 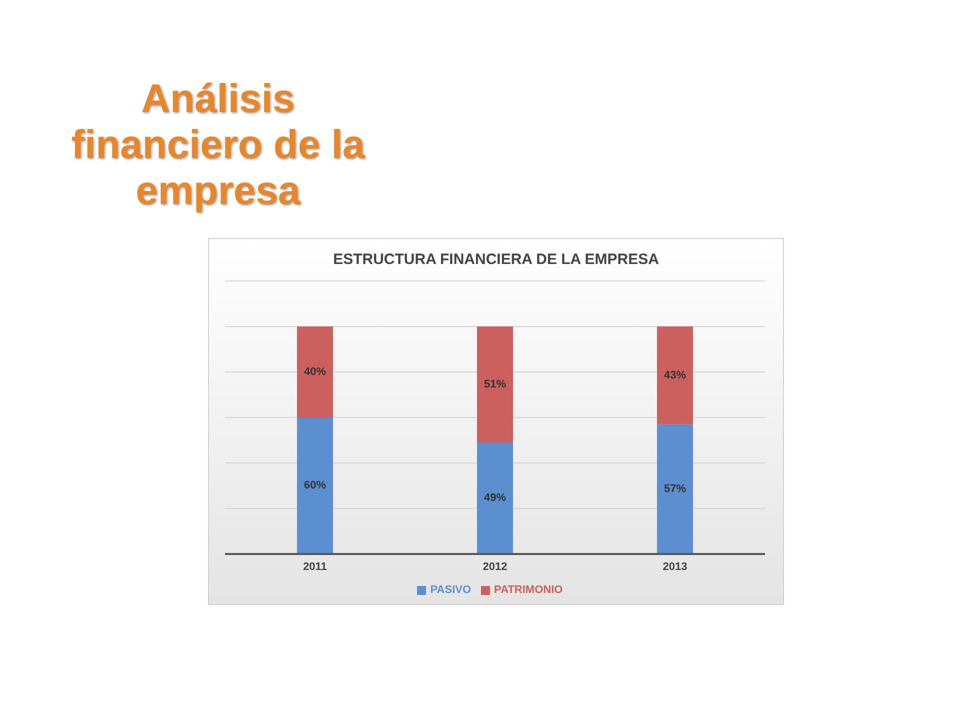 I want to click on data-label: 60%, so click(x=315, y=486).